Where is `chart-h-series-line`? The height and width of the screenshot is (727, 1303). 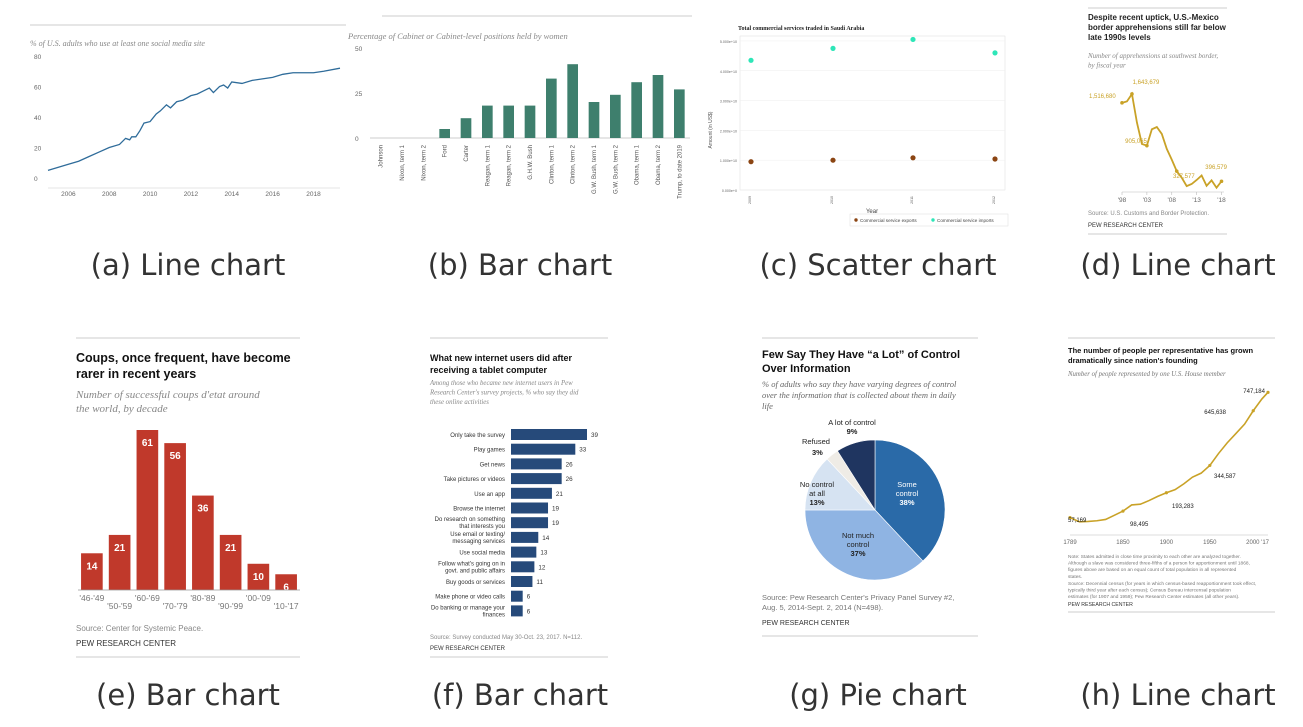 chart-h-series-line is located at coordinates (1169, 457).